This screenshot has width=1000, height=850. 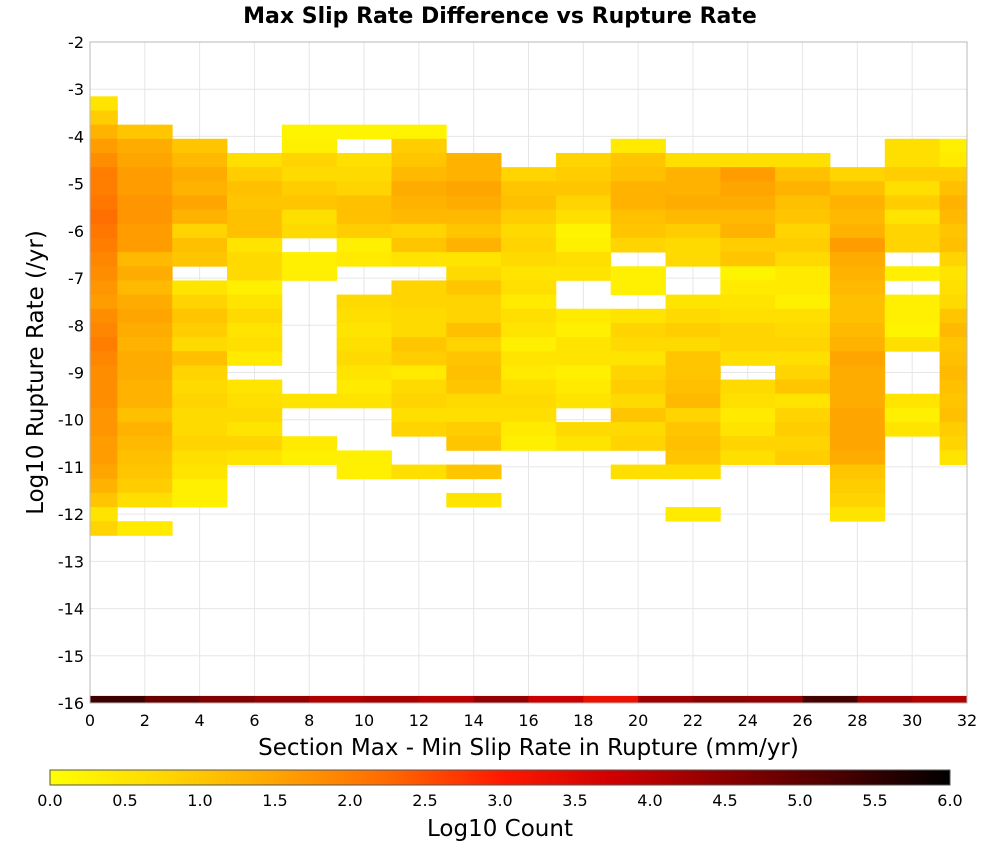 I want to click on y-axis-label: Log10 Rupture Rate (/yr), so click(x=36, y=372).